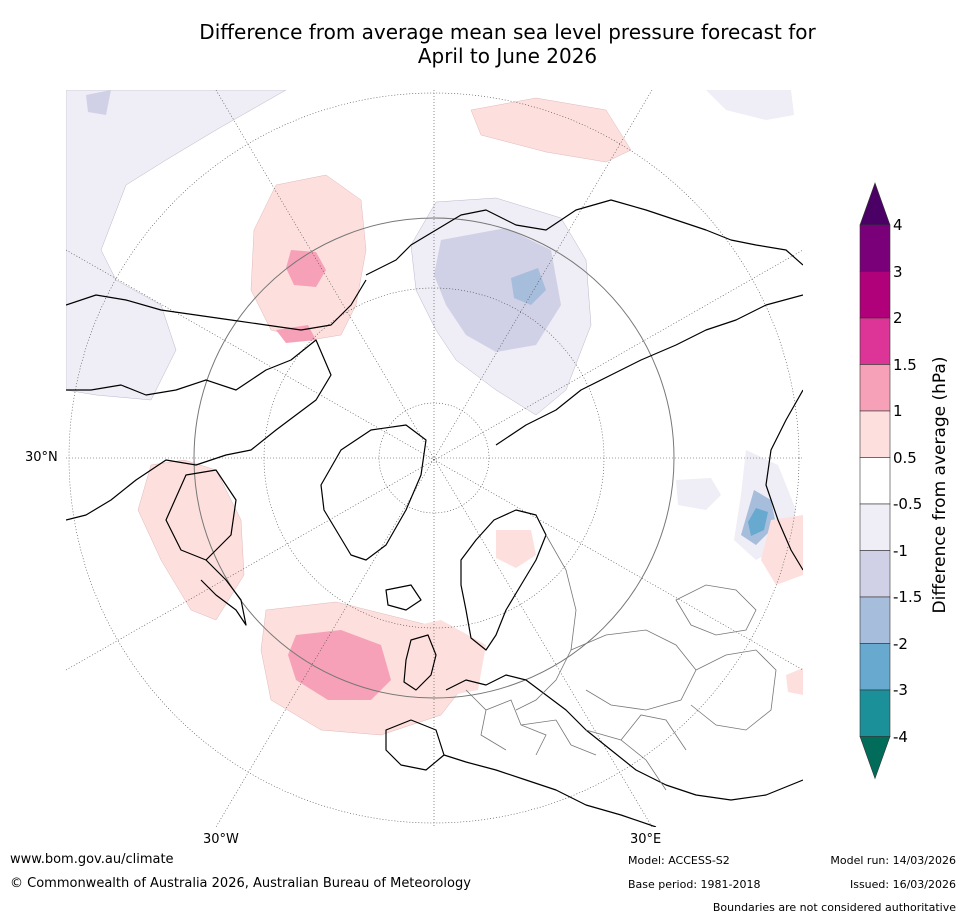  What do you see at coordinates (758, 522) in the screenshot?
I see `anomaly-region-asia-neg-core` at bounding box center [758, 522].